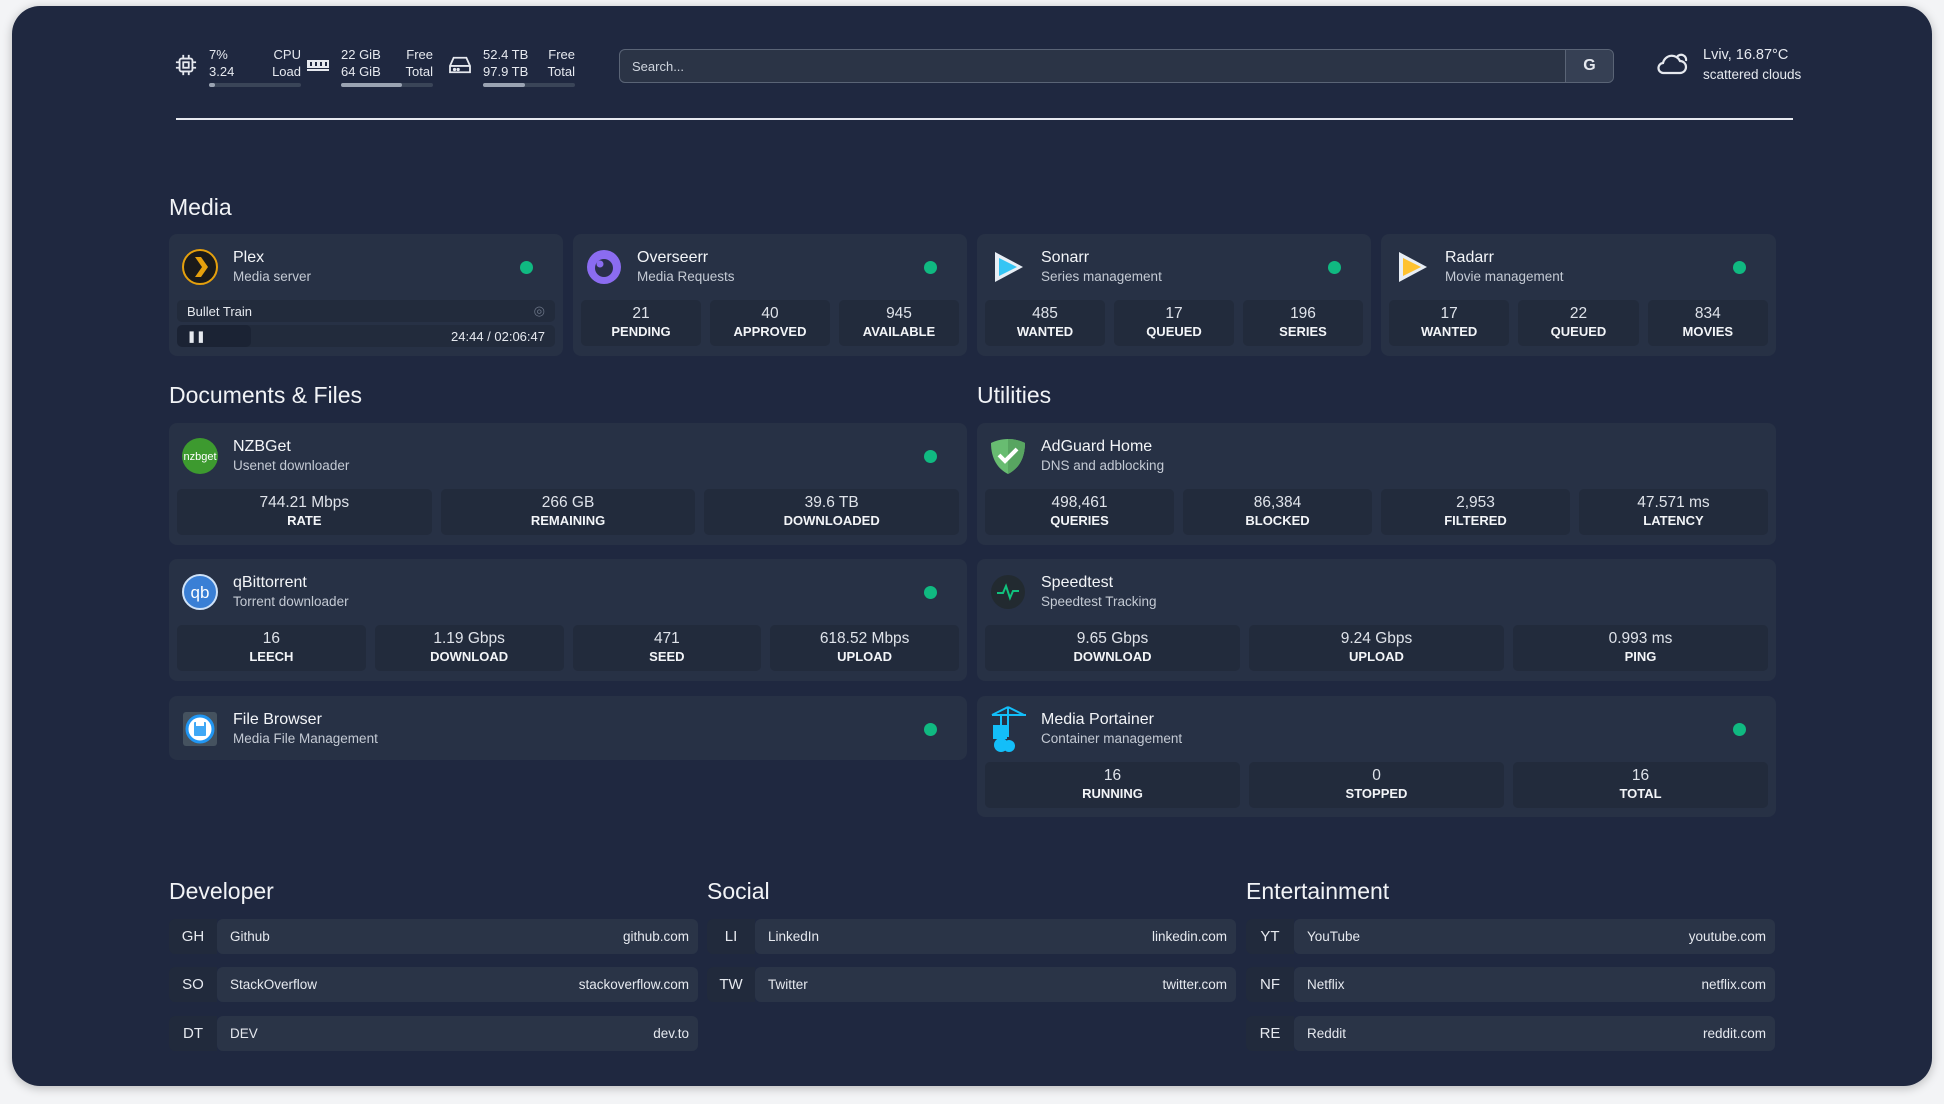  Describe the element at coordinates (1303, 331) in the screenshot. I see `stat-label: SERIES` at that location.